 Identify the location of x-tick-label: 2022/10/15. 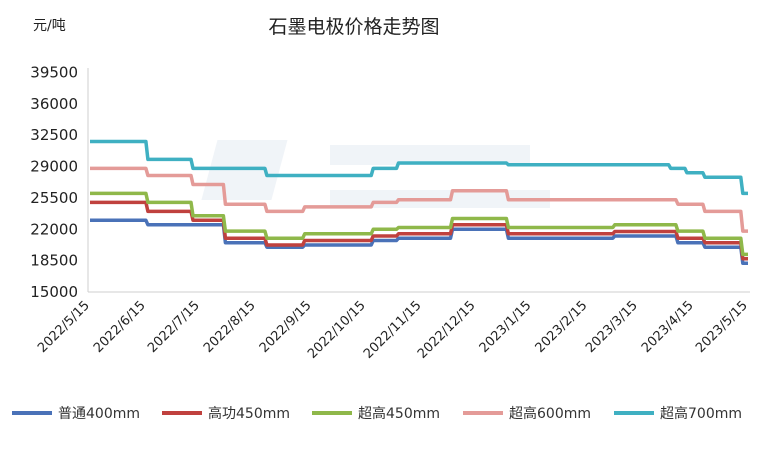
(337, 330).